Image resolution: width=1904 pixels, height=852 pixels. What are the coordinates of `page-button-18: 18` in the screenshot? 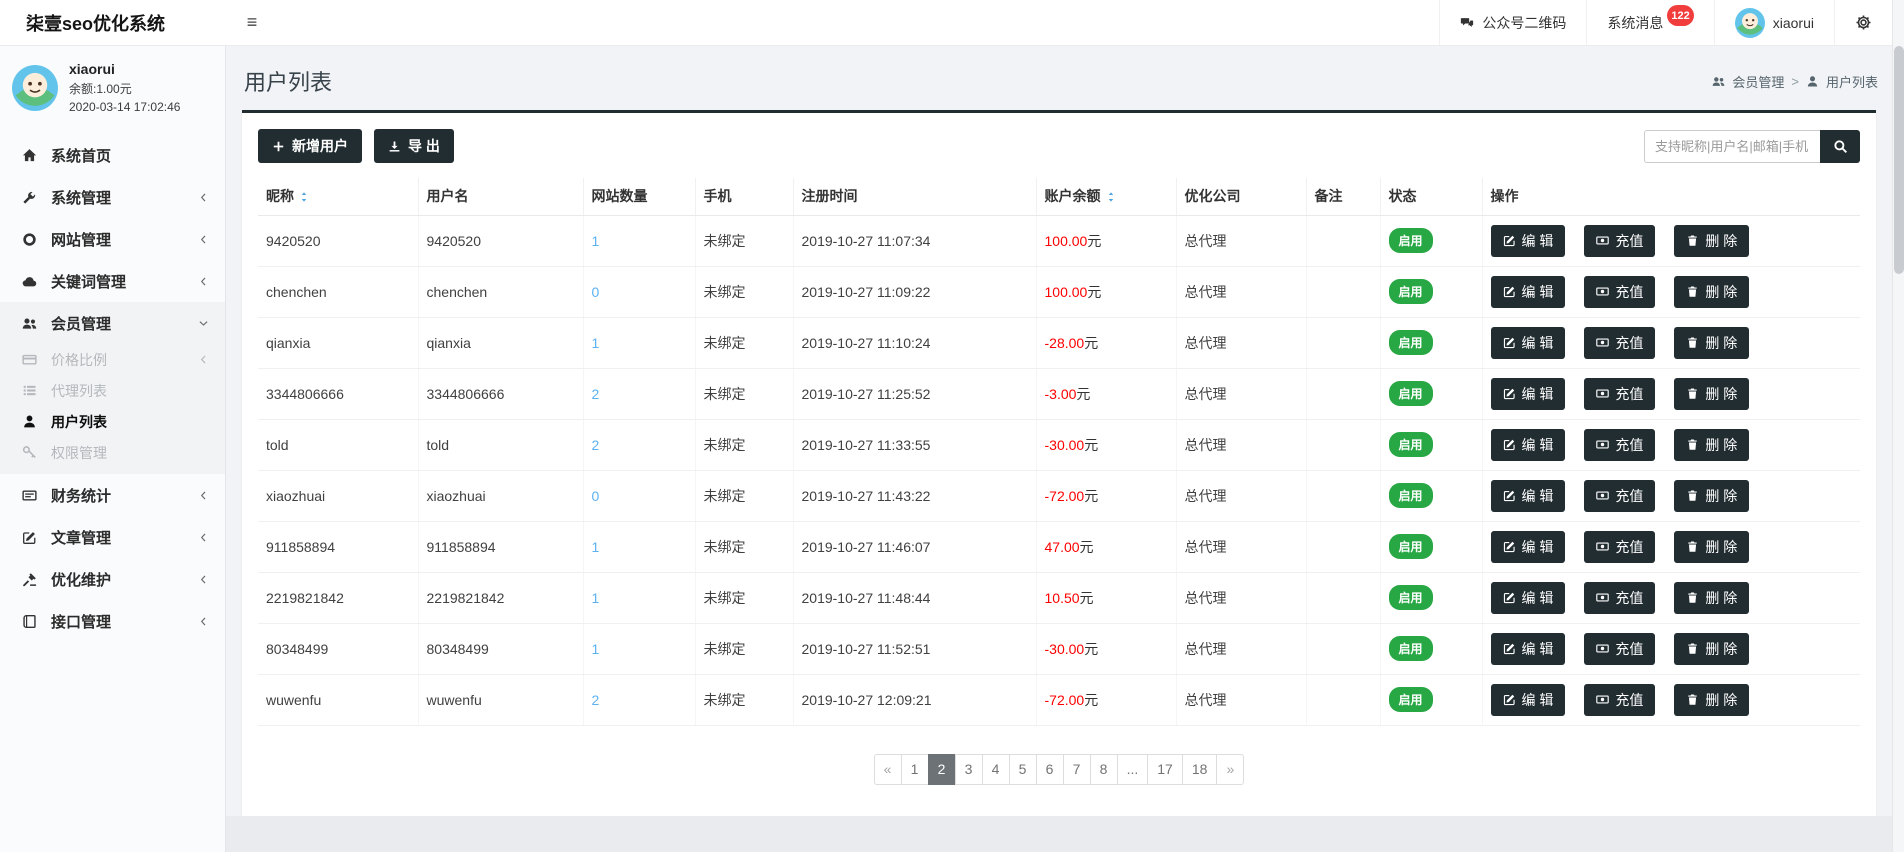 It's located at (1199, 769).